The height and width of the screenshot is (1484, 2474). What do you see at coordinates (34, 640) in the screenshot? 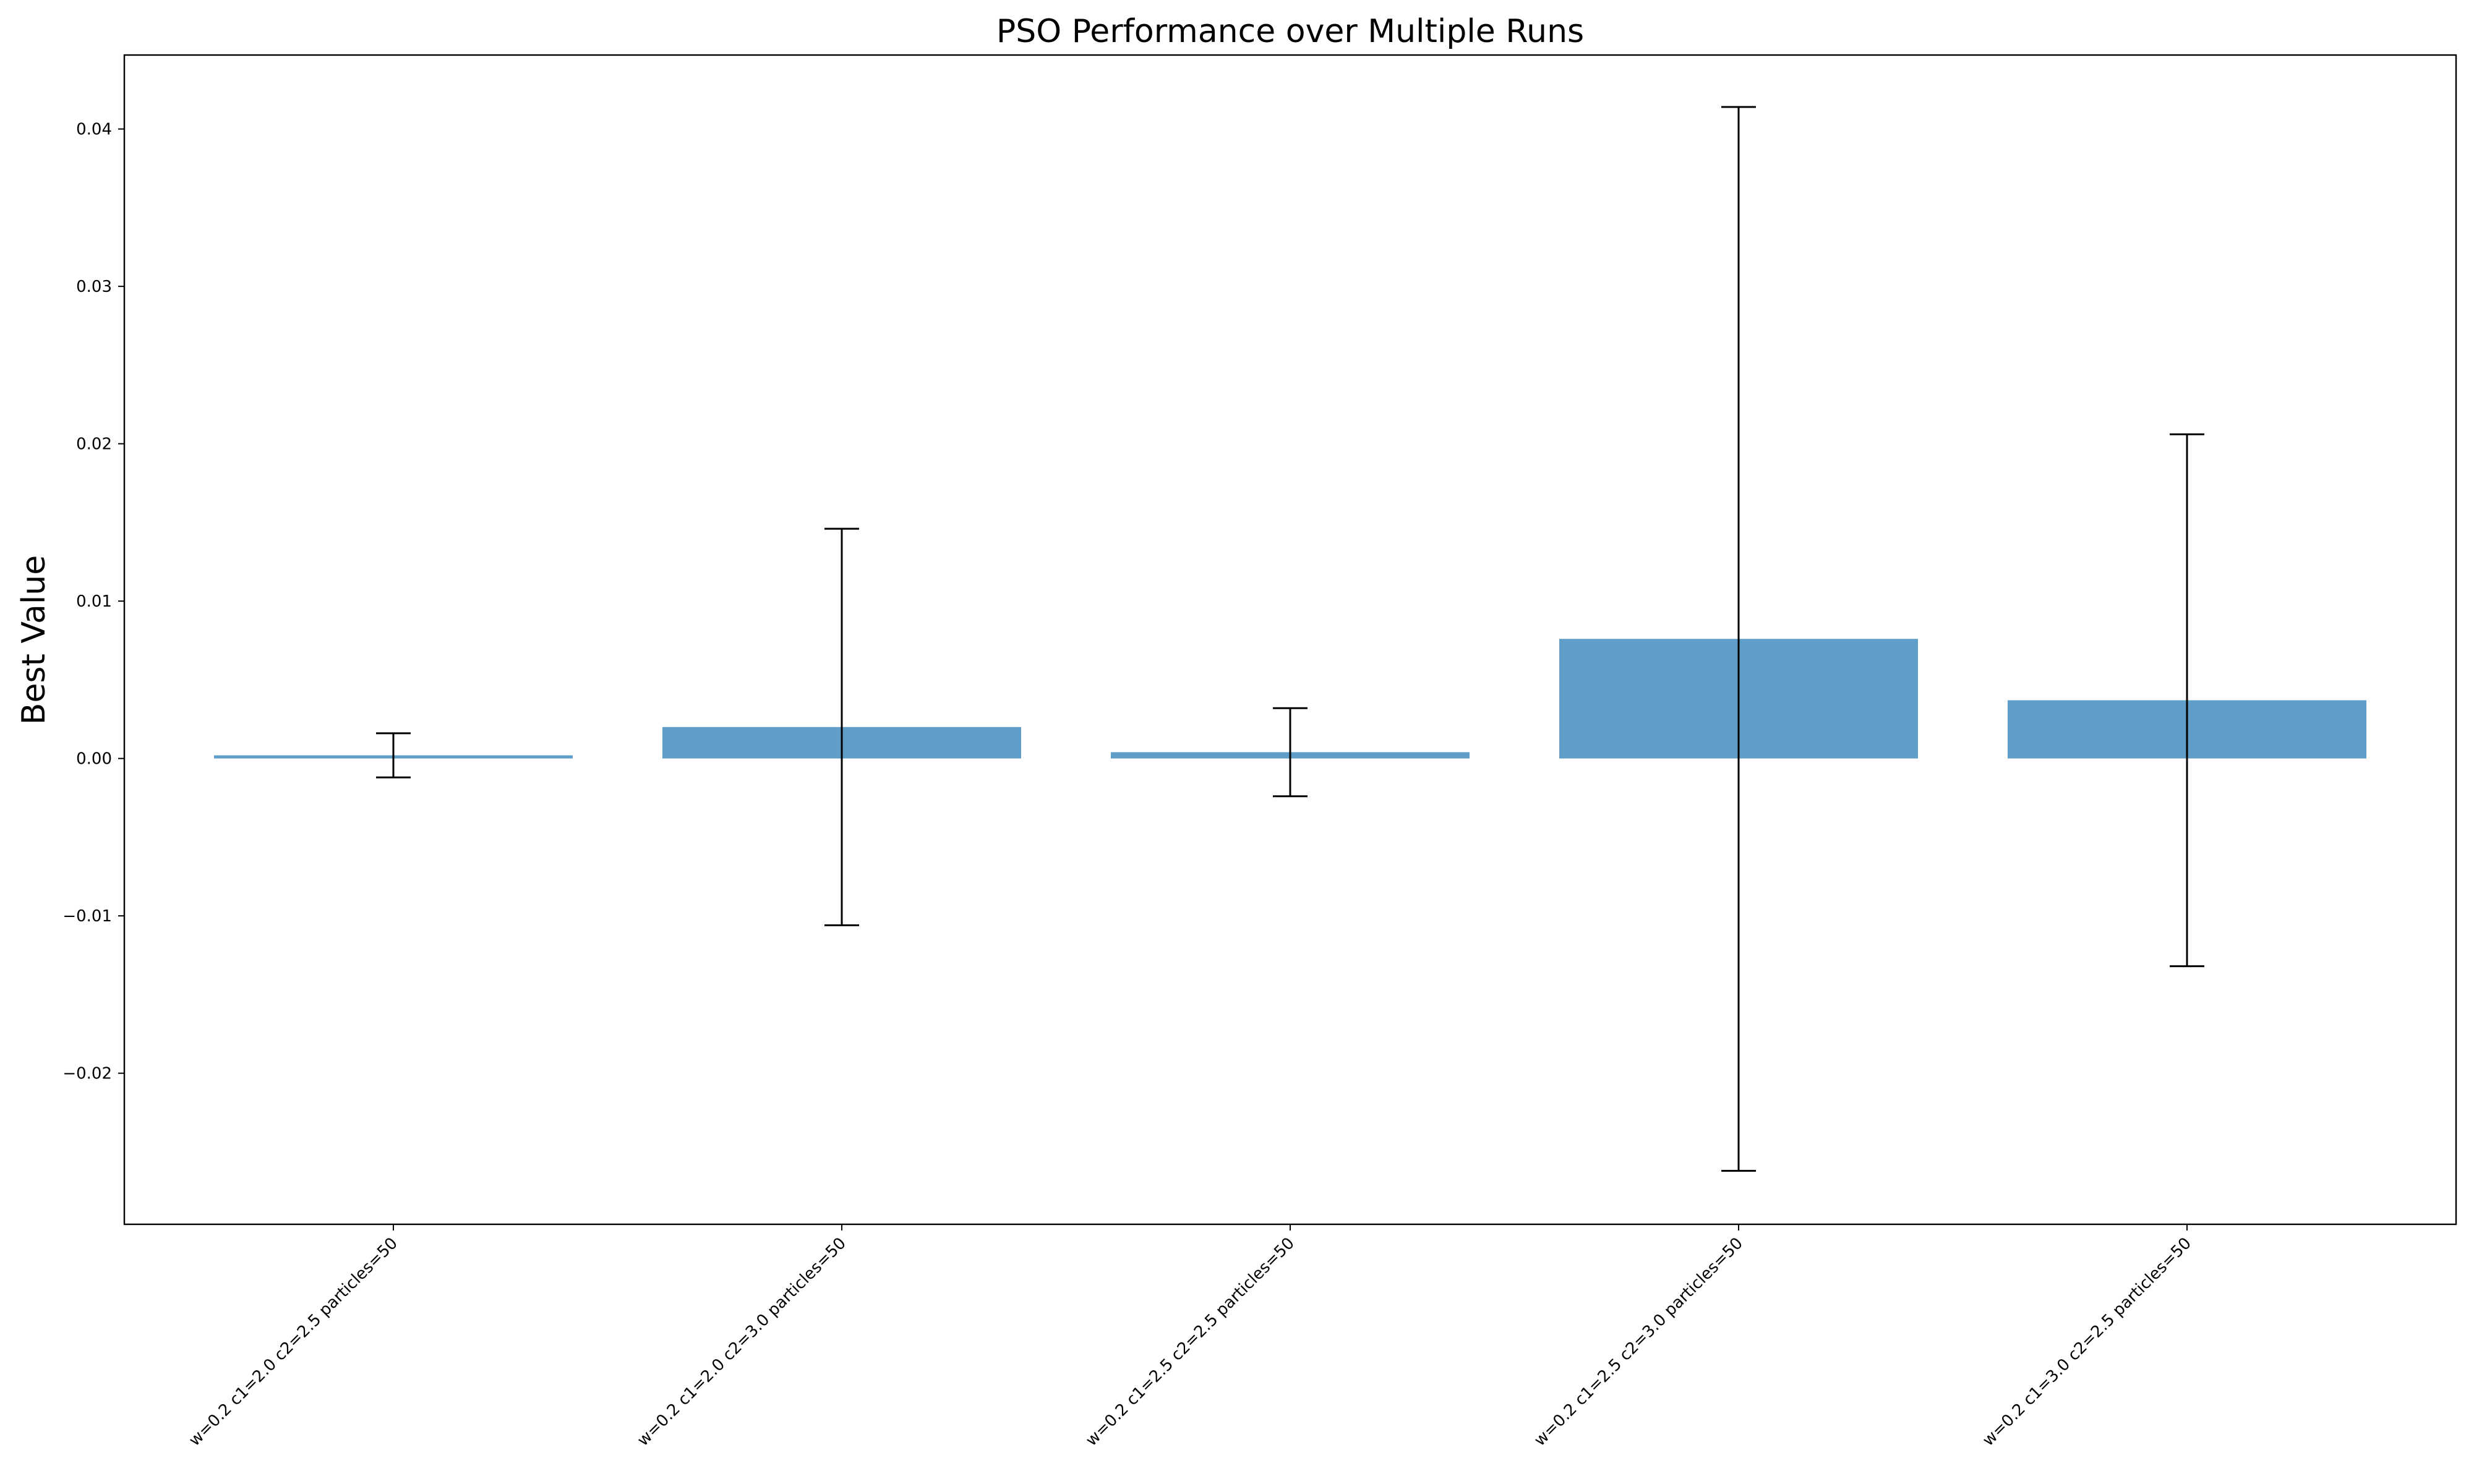
I see `y-axis-label: Best Value` at bounding box center [34, 640].